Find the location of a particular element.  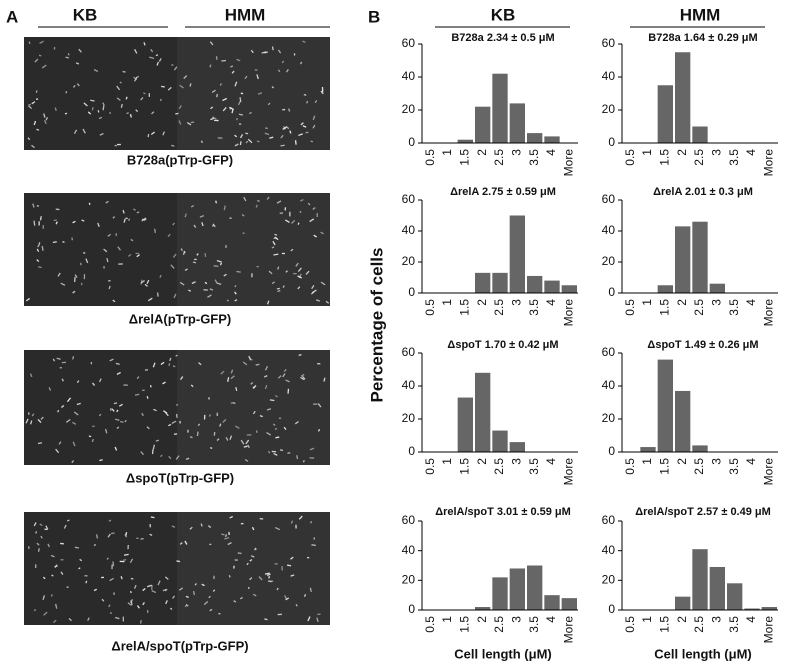

column-header: KB is located at coordinates (503, 14).